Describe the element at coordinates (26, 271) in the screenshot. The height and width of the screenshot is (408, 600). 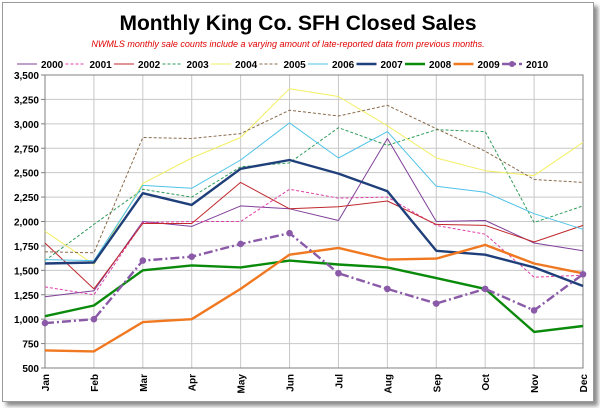
I see `y-tick-label: 1,500` at that location.